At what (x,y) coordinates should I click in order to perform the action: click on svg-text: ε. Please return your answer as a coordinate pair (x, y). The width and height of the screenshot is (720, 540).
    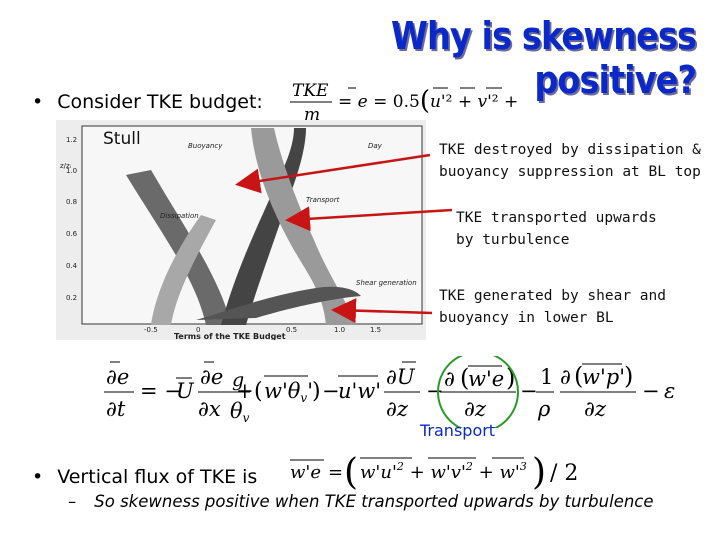
    Looking at the image, I should click on (669, 391).